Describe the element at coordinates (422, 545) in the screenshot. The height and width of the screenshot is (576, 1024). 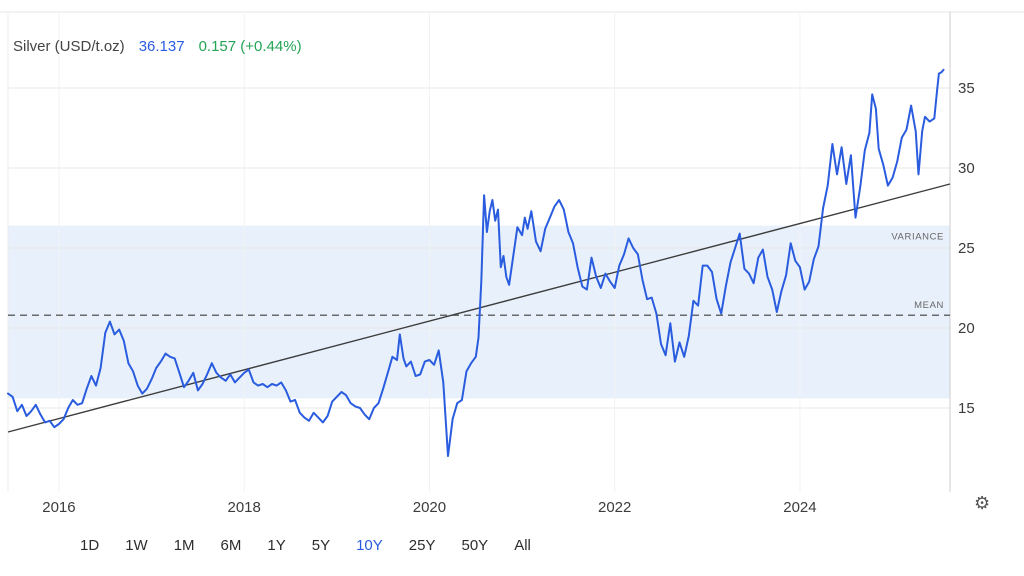
I see `range-button-25y: 25Y` at that location.